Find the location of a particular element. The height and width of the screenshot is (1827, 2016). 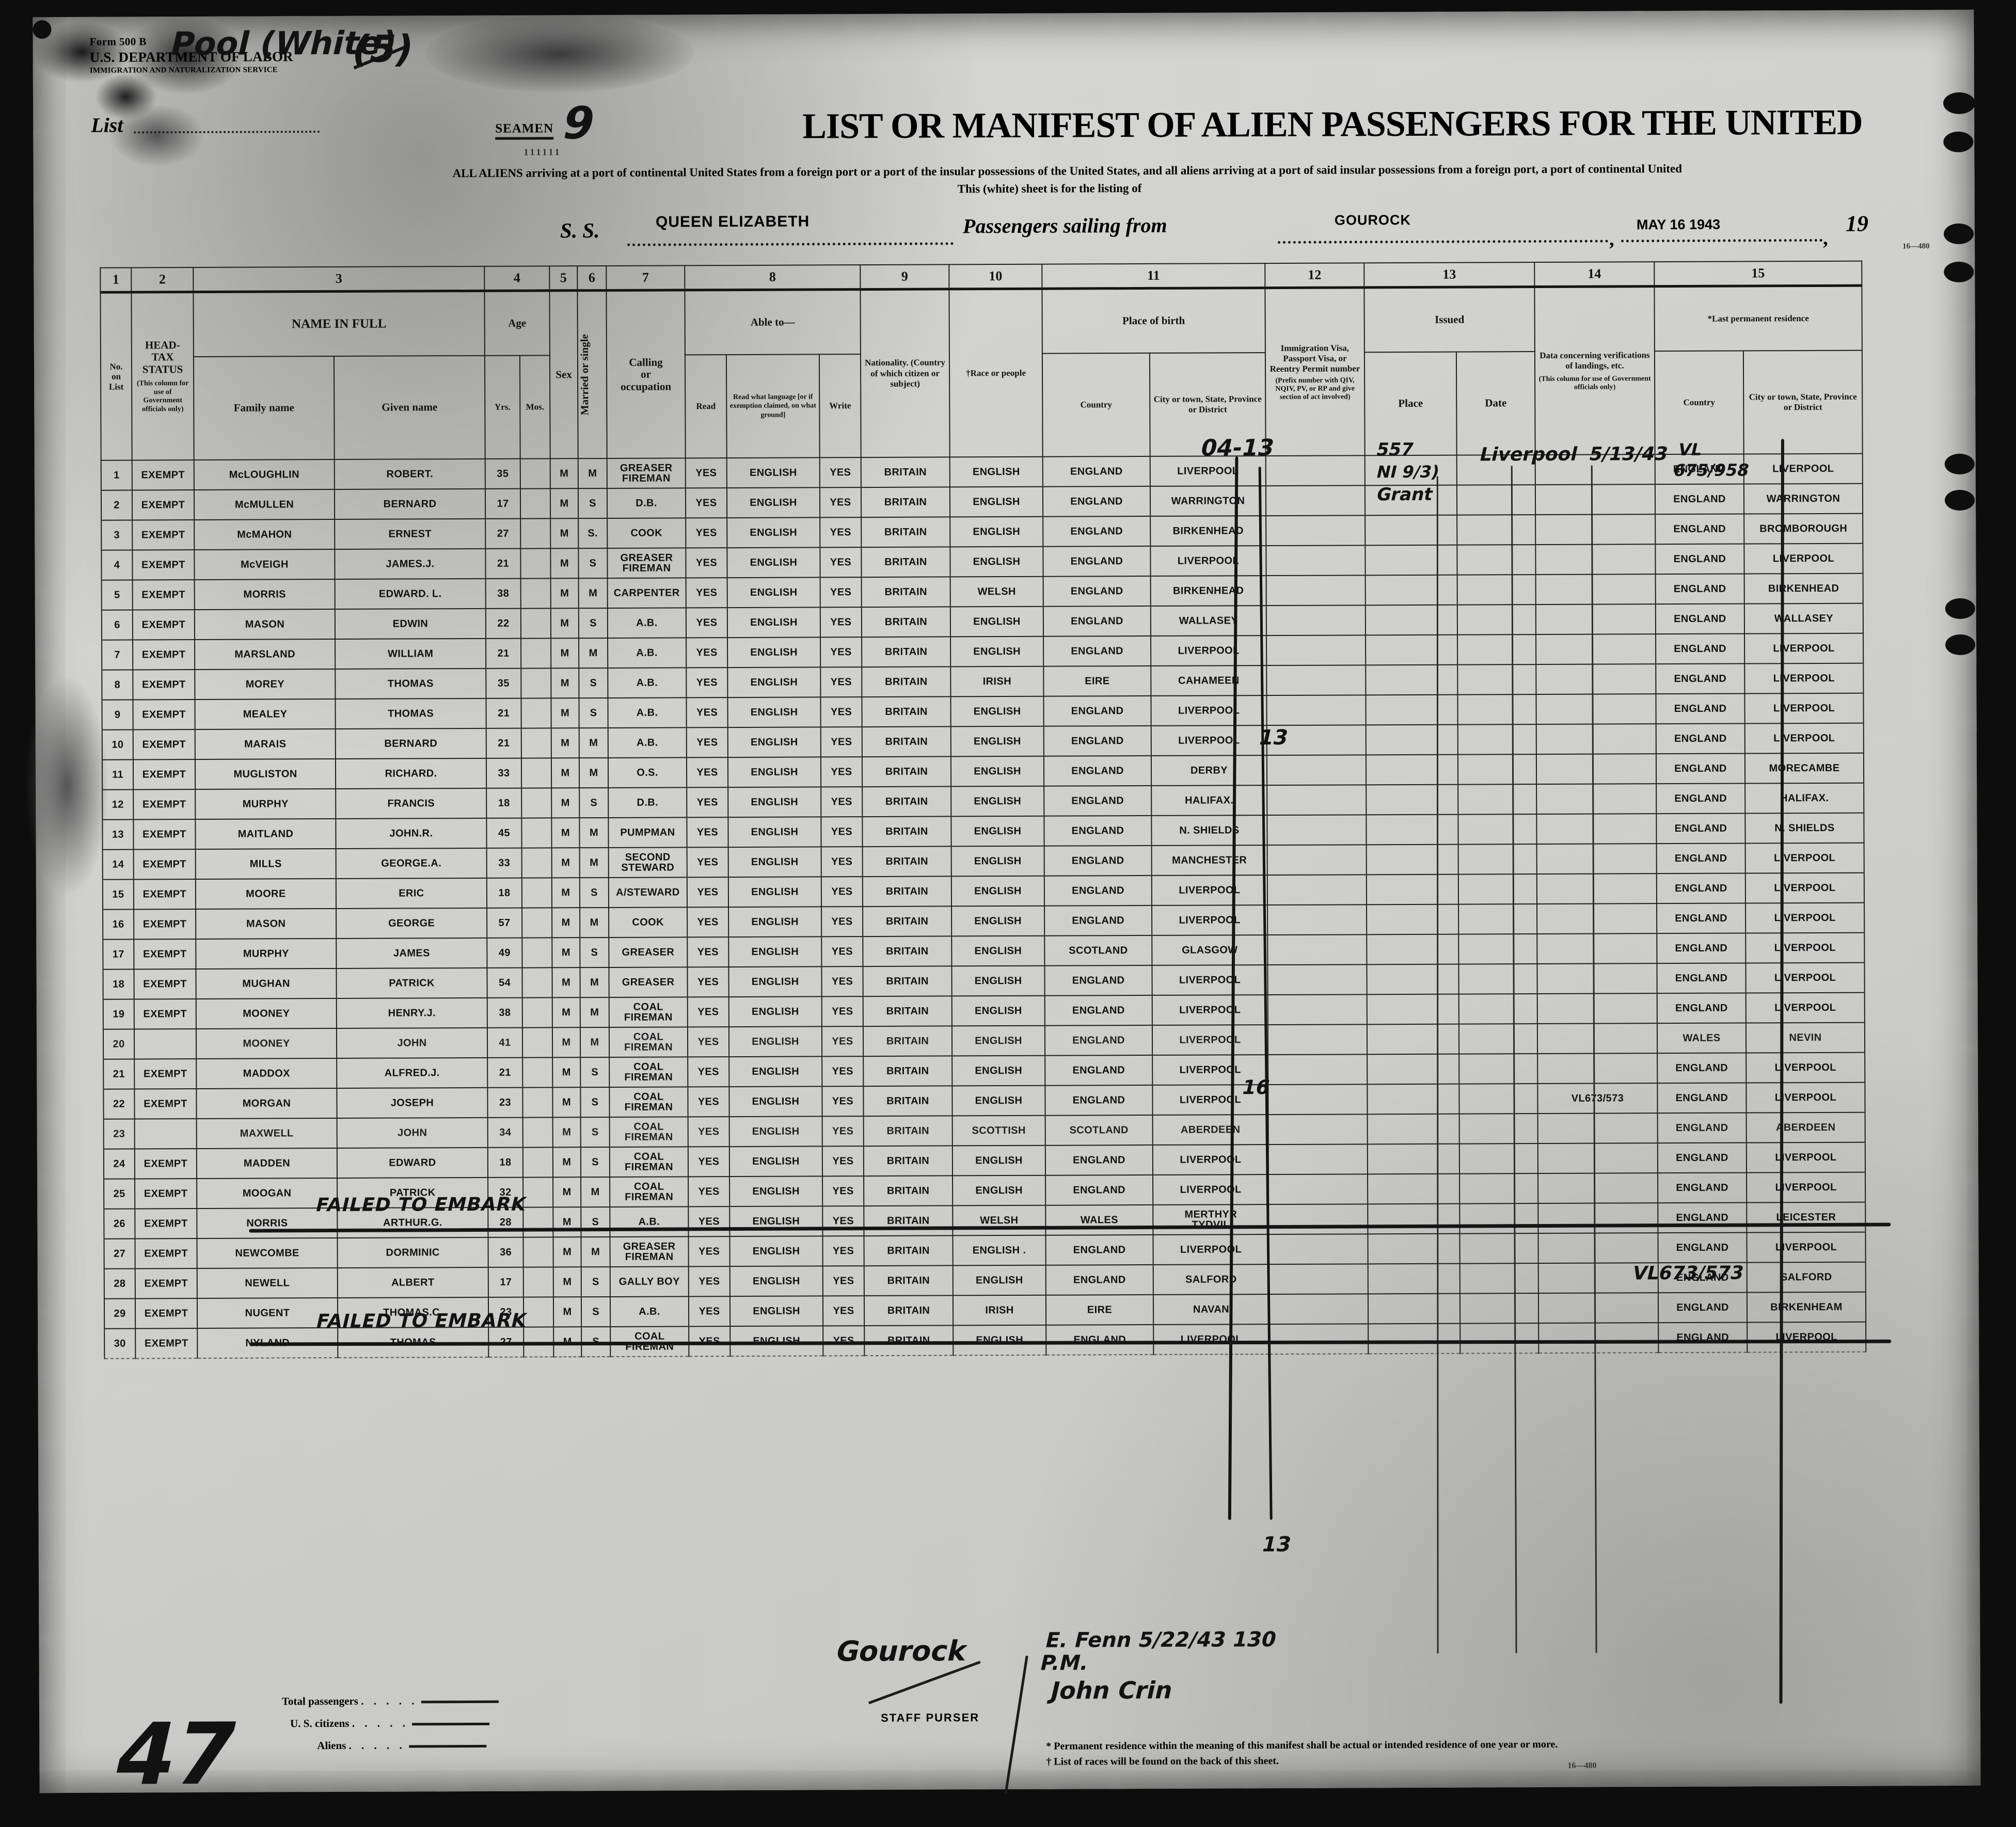

bureau-name: IMMIGRATION AND NATURALIZATION SERVICE is located at coordinates (183, 70).